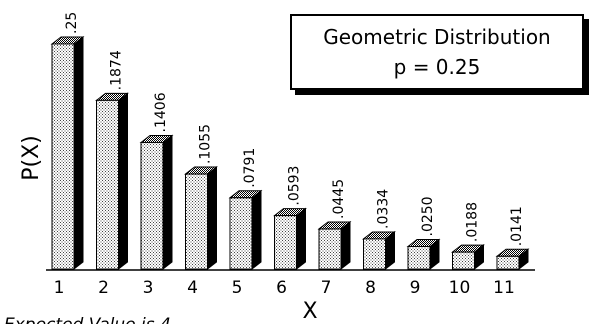  I want to click on x-tick-label-3: 3, so click(148, 288).